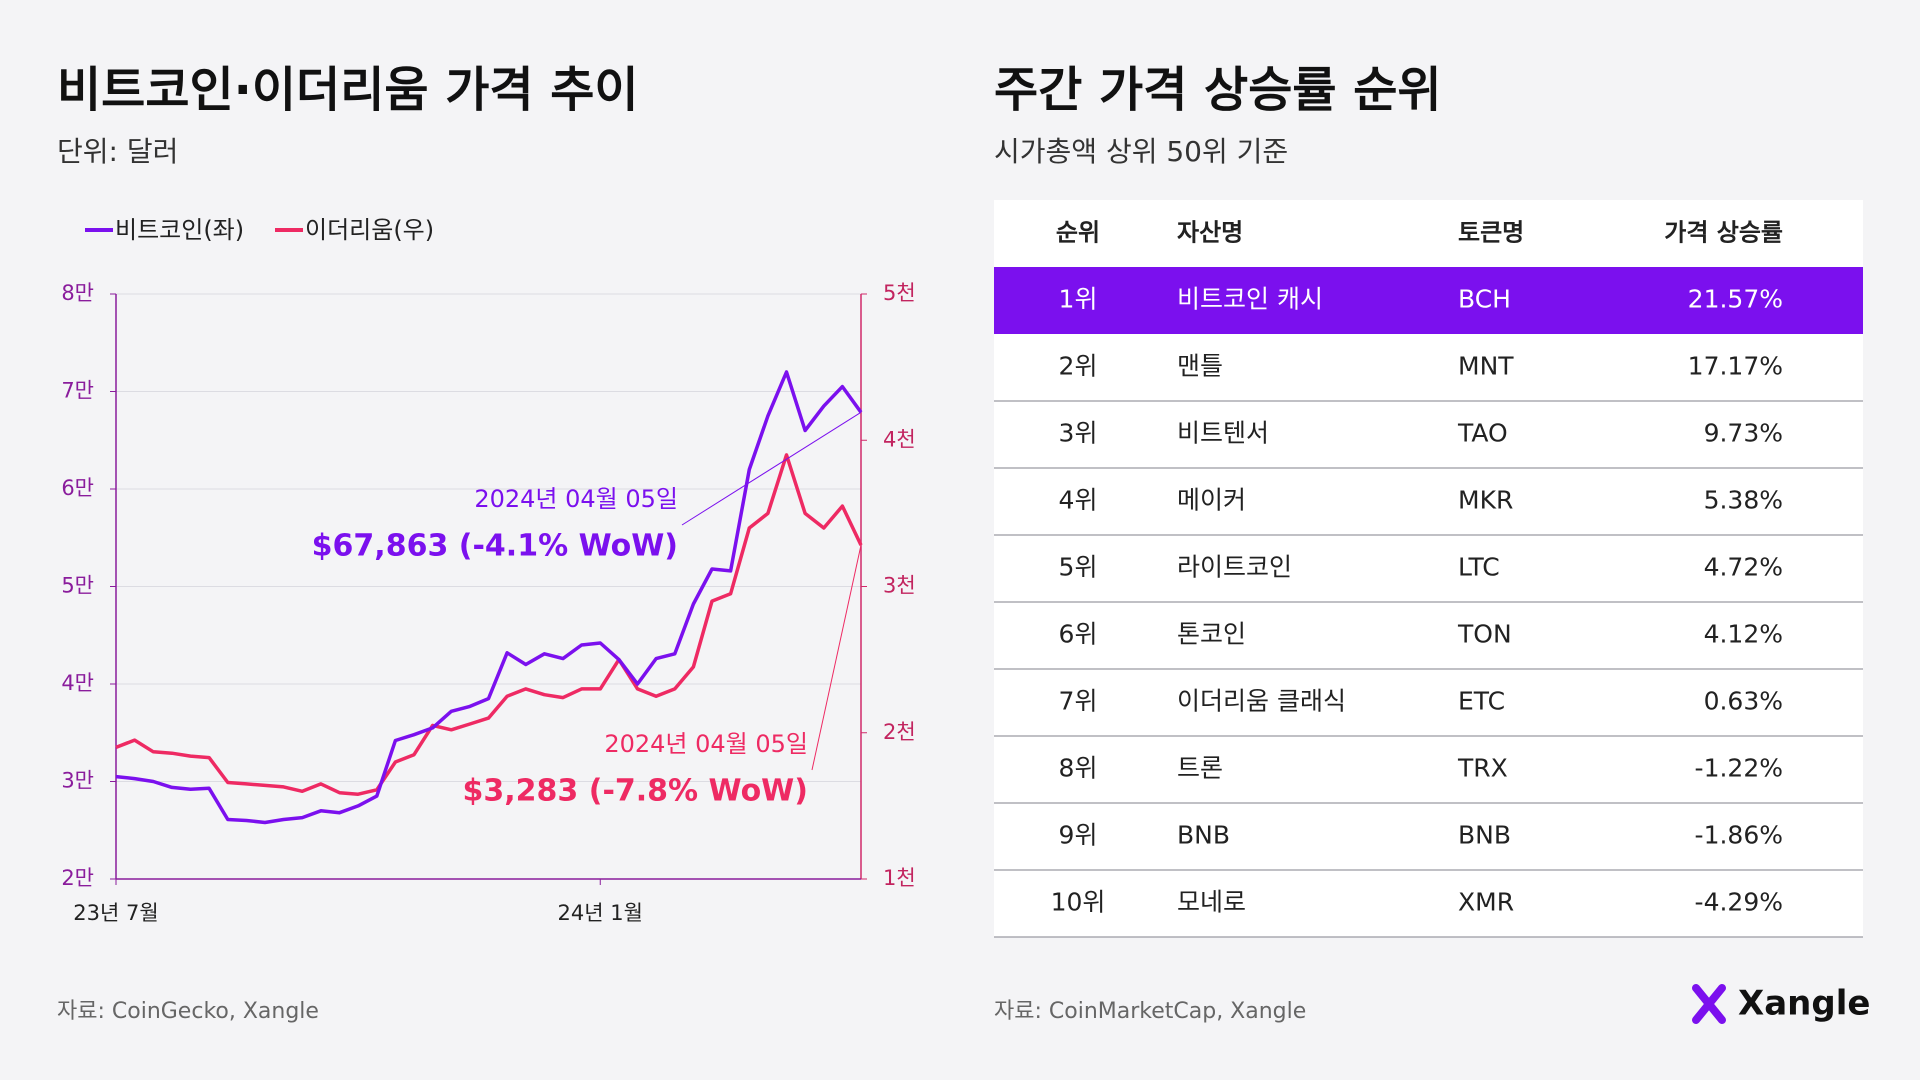 The image size is (1920, 1080). What do you see at coordinates (188, 1011) in the screenshot?
I see `chart-source: 자료: CoinGecko, Xangle` at bounding box center [188, 1011].